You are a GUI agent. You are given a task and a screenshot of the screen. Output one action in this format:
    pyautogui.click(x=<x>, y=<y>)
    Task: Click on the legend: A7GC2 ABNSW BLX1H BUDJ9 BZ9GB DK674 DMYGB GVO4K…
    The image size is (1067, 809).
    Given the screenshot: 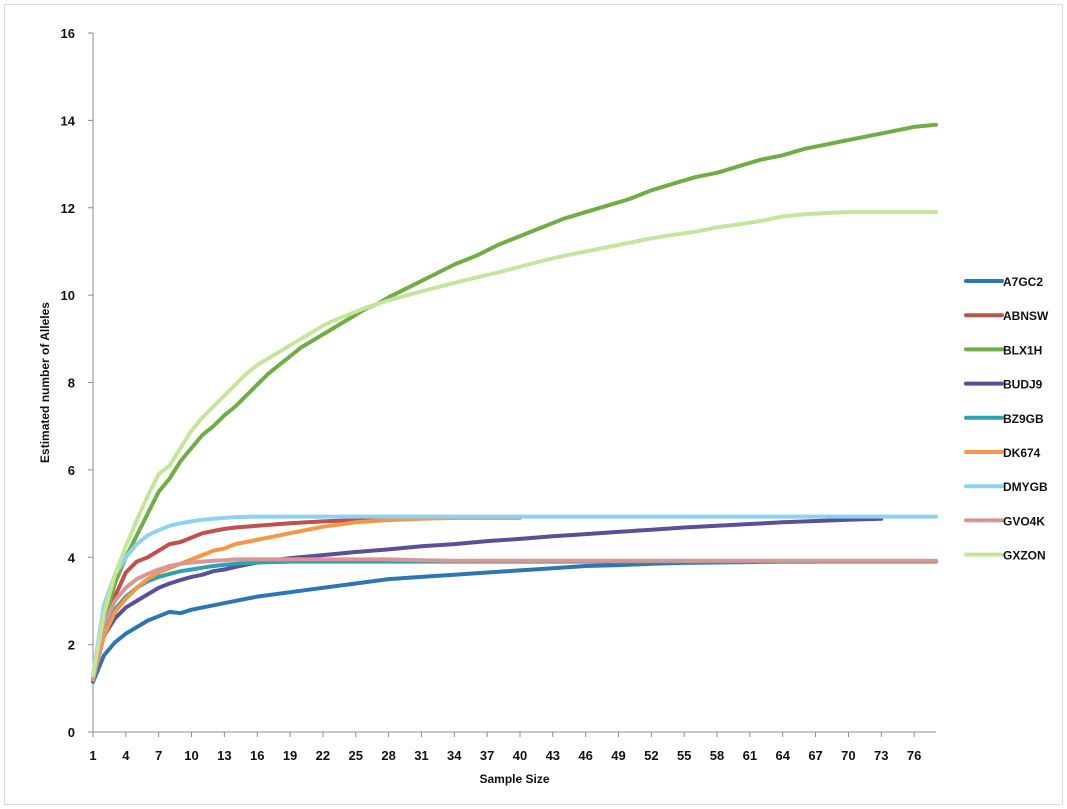 What is the action you would take?
    pyautogui.click(x=1006, y=419)
    